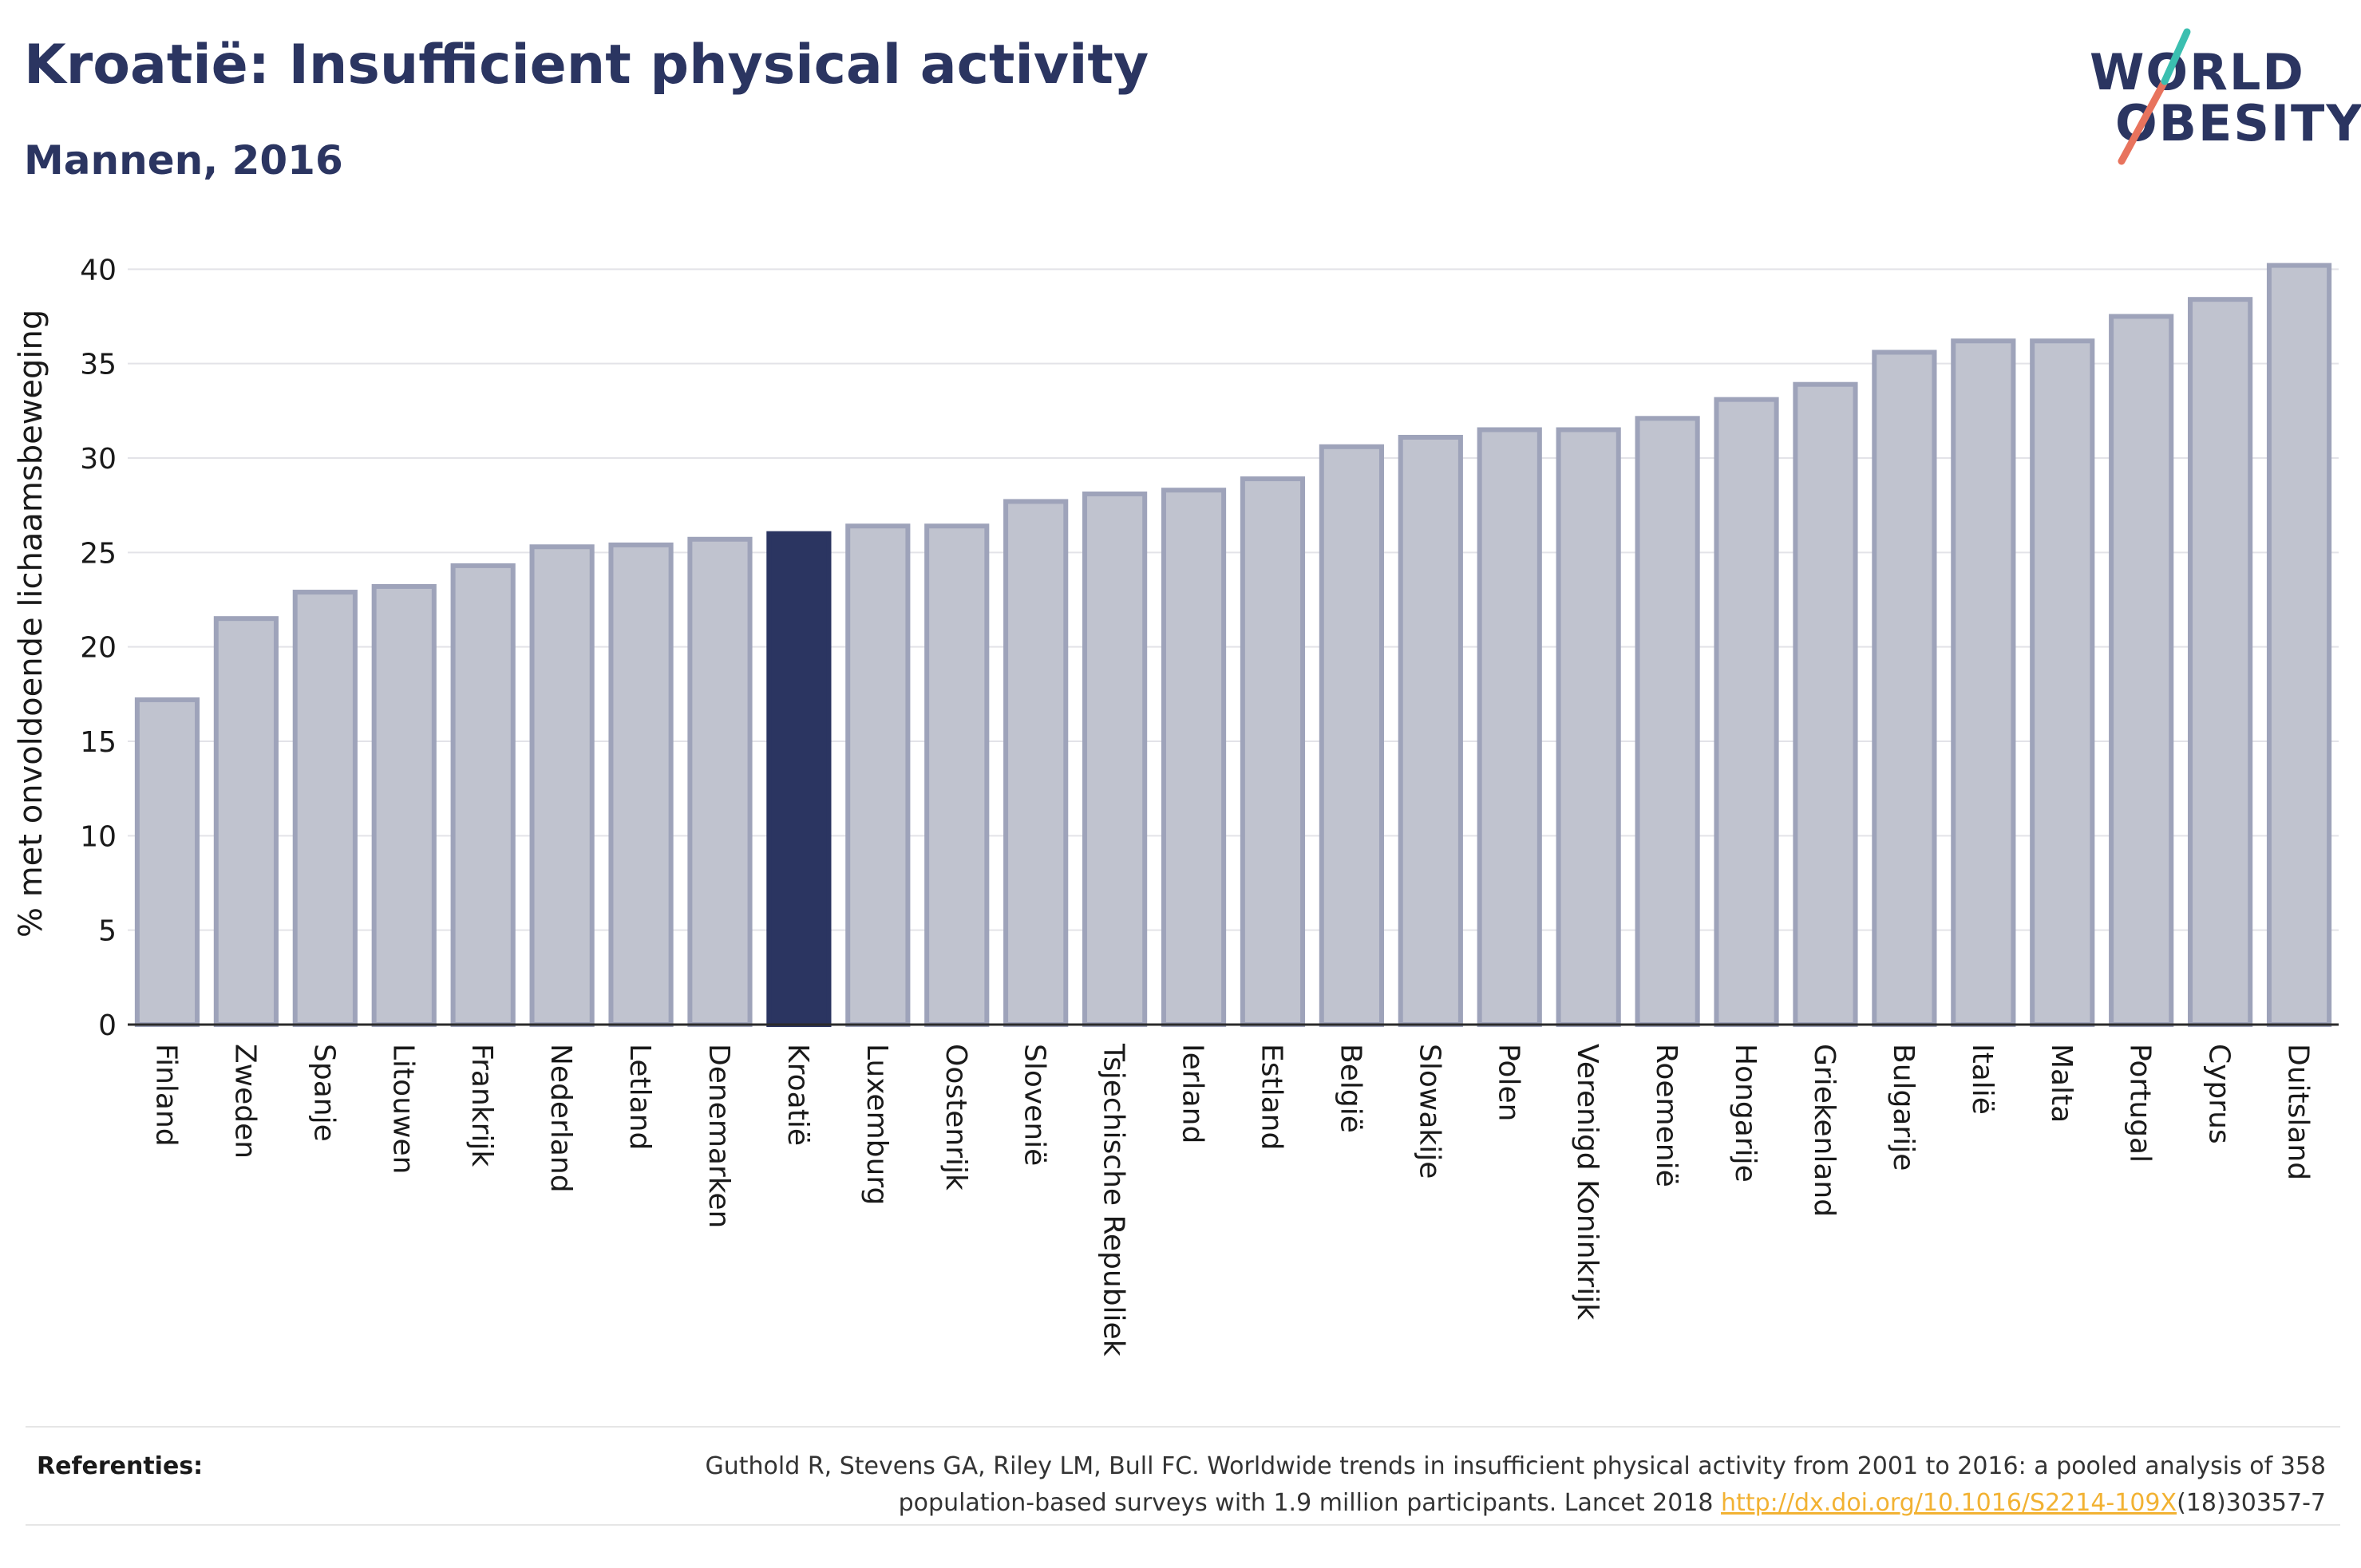 The width and height of the screenshot is (2361, 1568). I want to click on y-tick-label: 35, so click(98, 365).